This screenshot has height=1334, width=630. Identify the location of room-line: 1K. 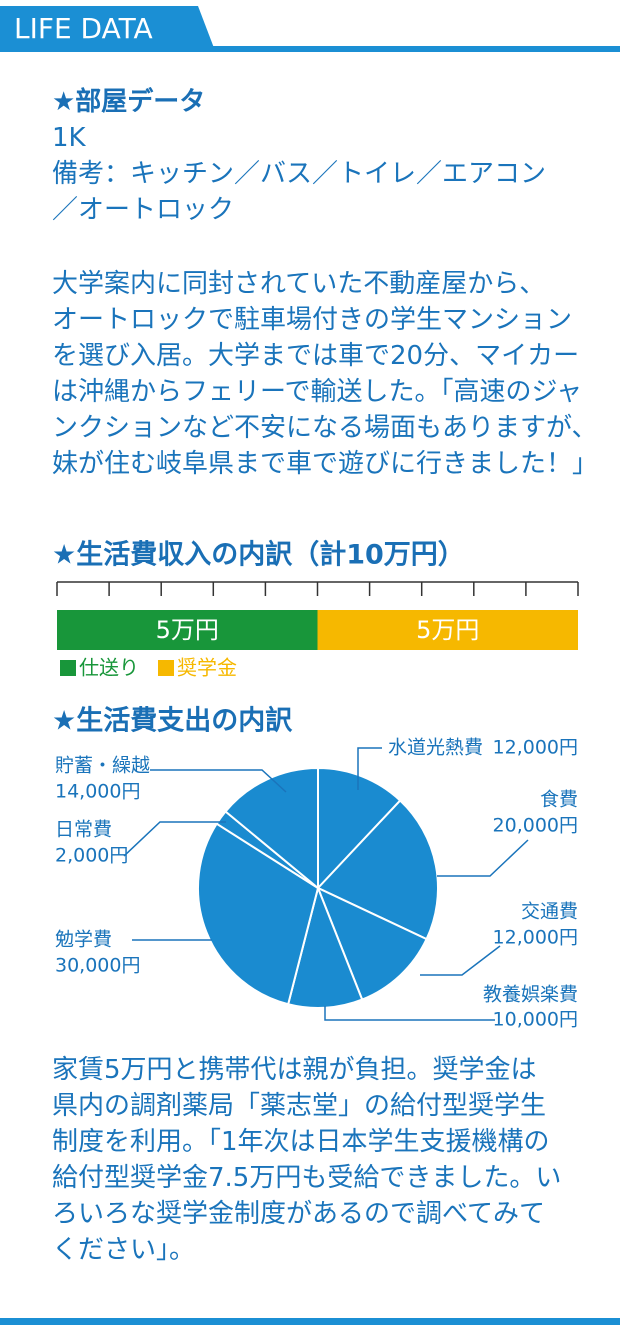
(69, 138).